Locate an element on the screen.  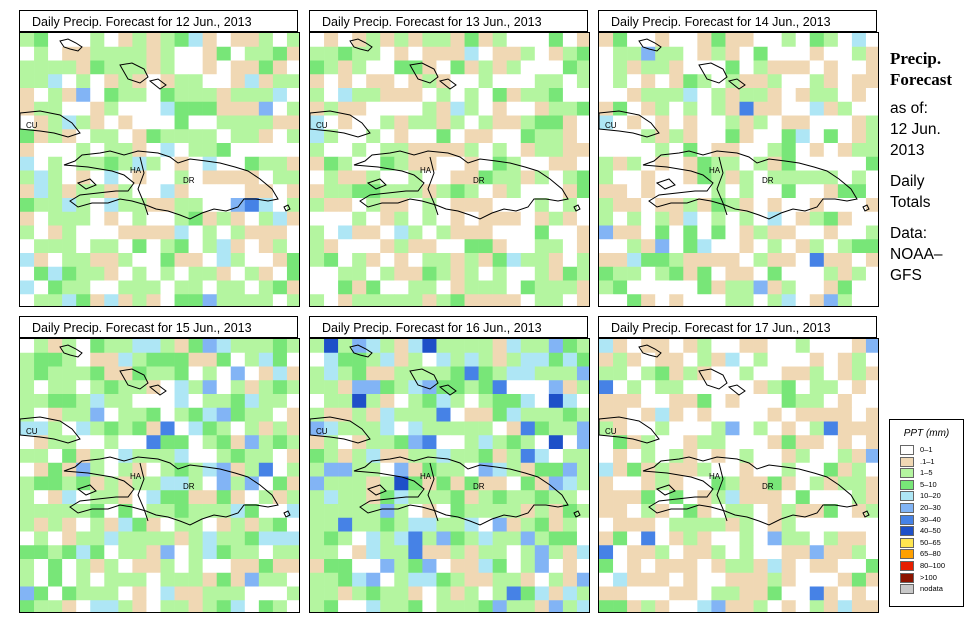
legend-item: 30–40 is located at coordinates (926, 520).